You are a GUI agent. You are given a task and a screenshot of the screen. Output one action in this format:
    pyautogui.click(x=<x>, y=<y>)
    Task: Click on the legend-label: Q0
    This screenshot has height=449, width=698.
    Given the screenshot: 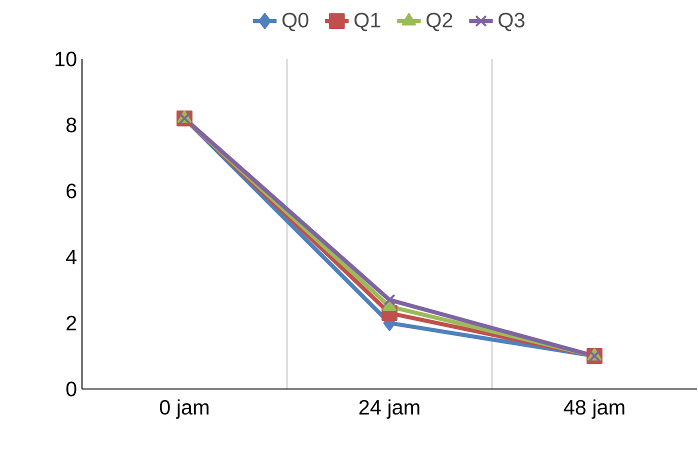 What is the action you would take?
    pyautogui.click(x=295, y=22)
    